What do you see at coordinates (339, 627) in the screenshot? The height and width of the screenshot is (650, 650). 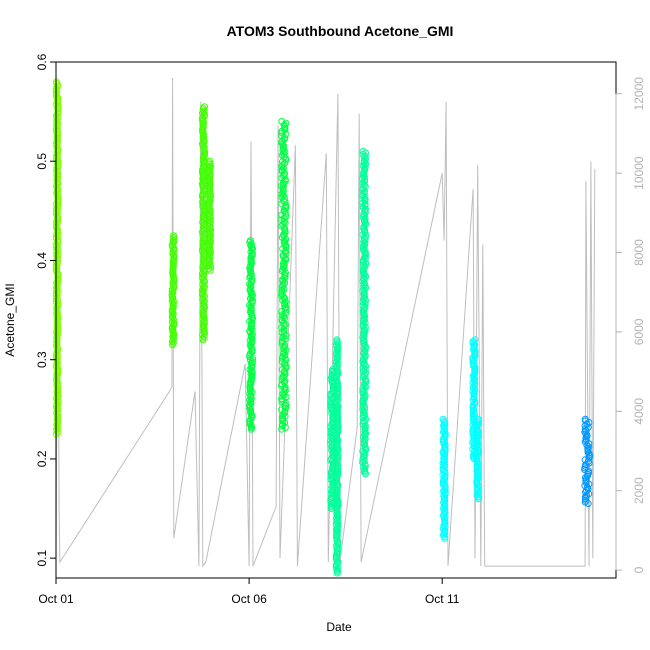 I see `x-axis-label: Date` at bounding box center [339, 627].